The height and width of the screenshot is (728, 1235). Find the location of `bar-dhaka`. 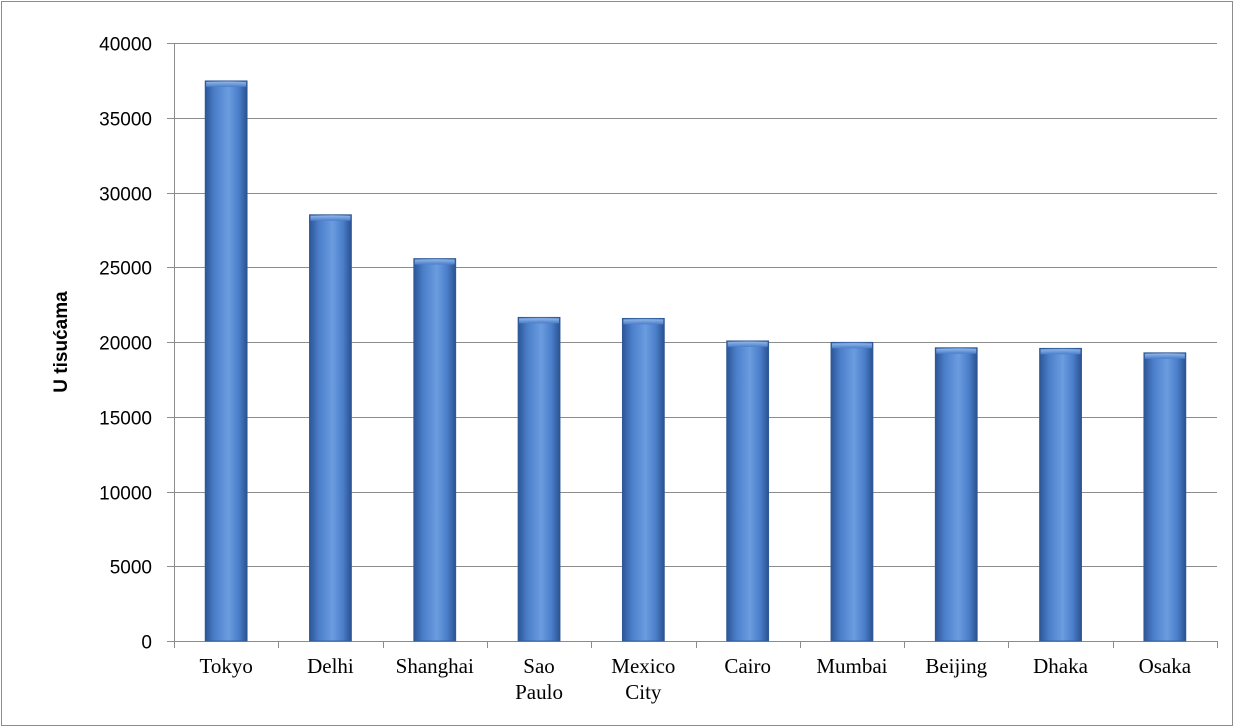

bar-dhaka is located at coordinates (1060, 494).